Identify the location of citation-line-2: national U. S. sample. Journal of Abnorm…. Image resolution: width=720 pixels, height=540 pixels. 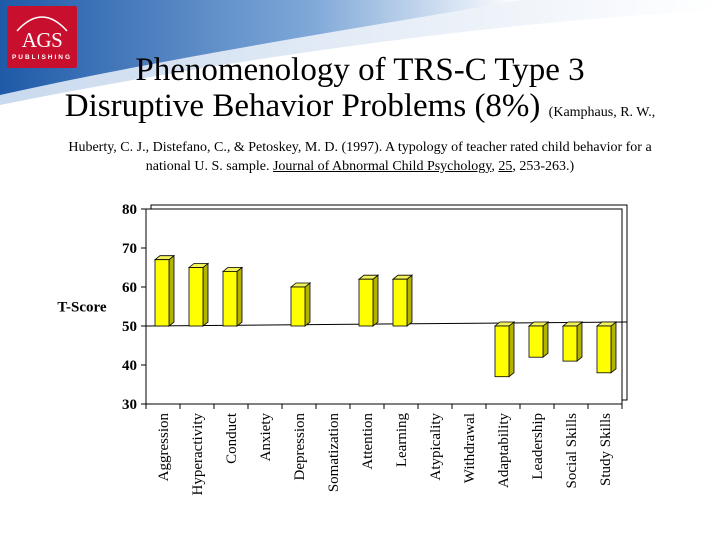
(360, 166).